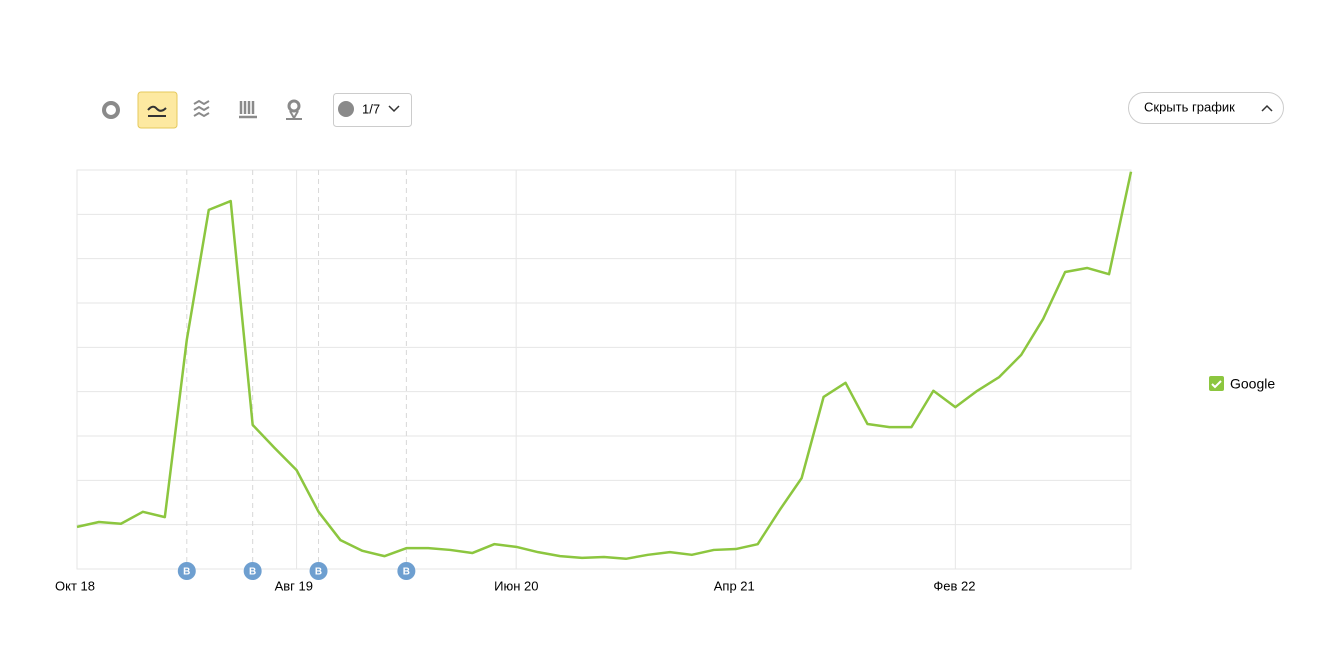 The width and height of the screenshot is (1340, 670). I want to click on legend-item: Google, so click(1242, 384).